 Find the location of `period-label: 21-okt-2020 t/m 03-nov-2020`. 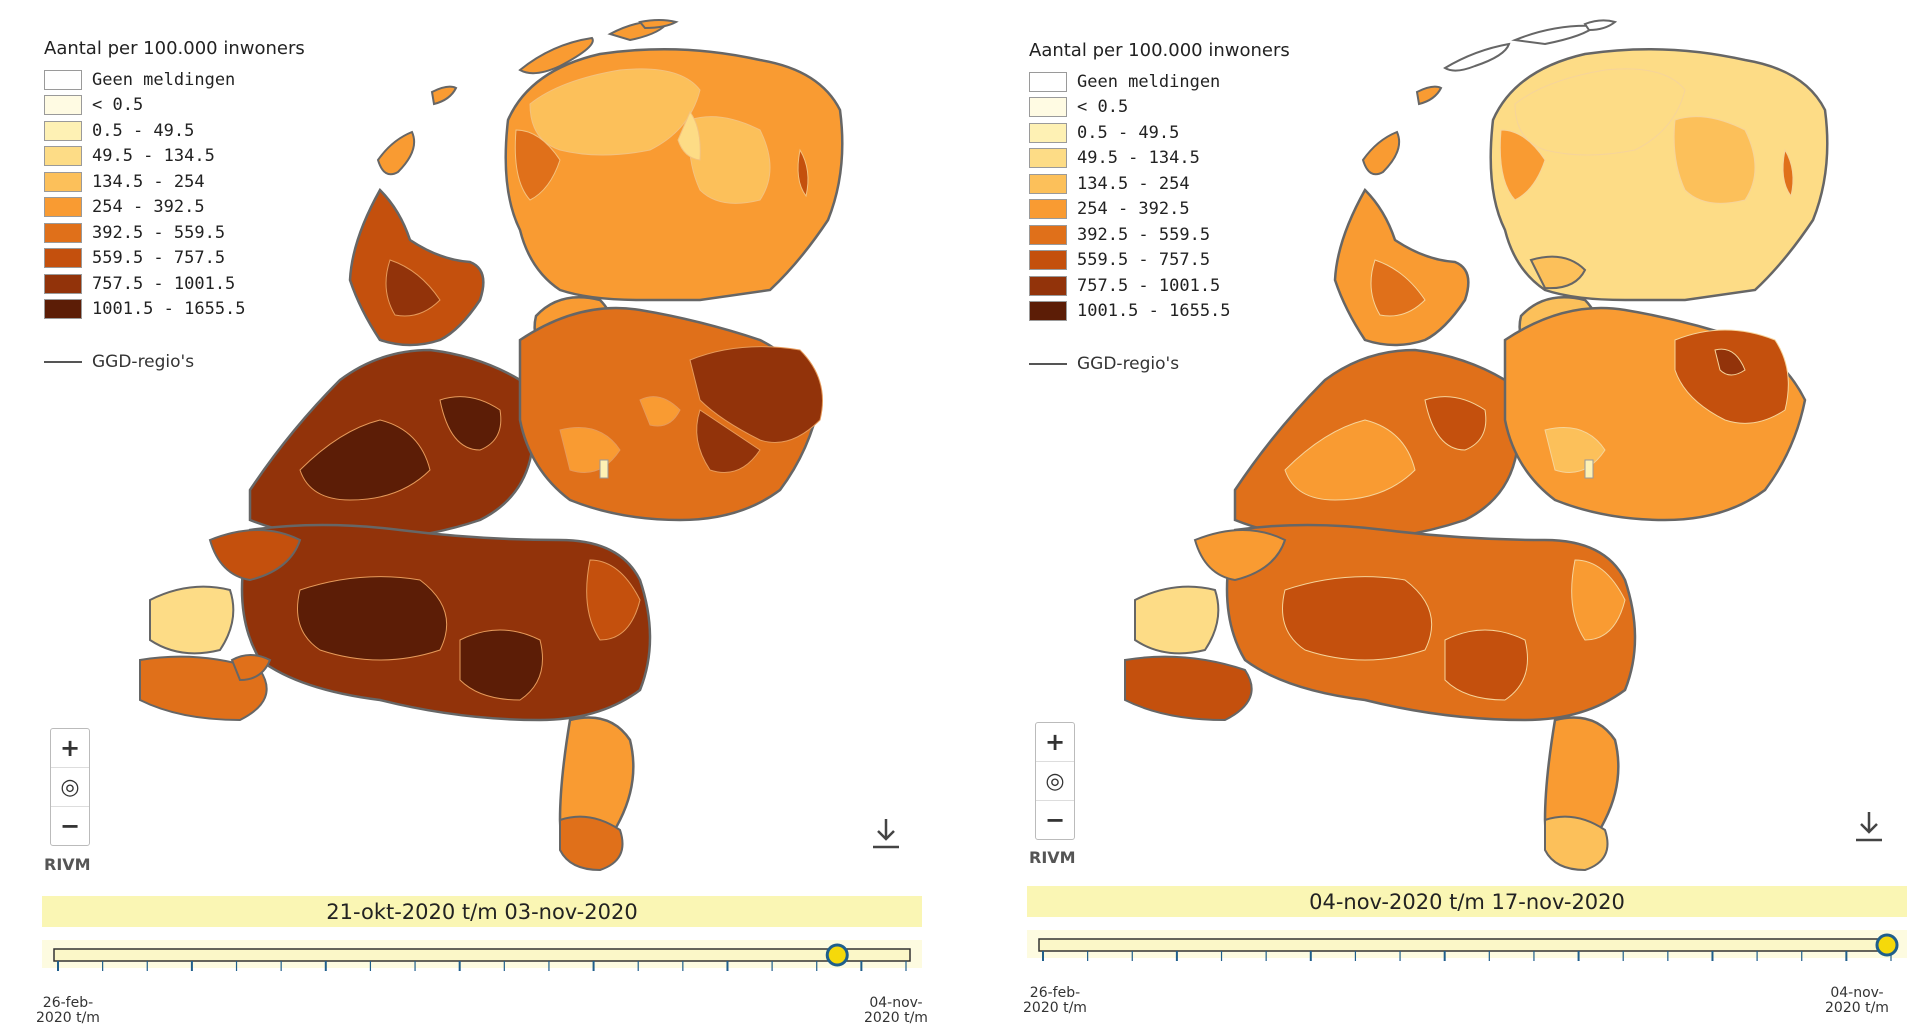

period-label: 21-okt-2020 t/m 03-nov-2020 is located at coordinates (482, 911).